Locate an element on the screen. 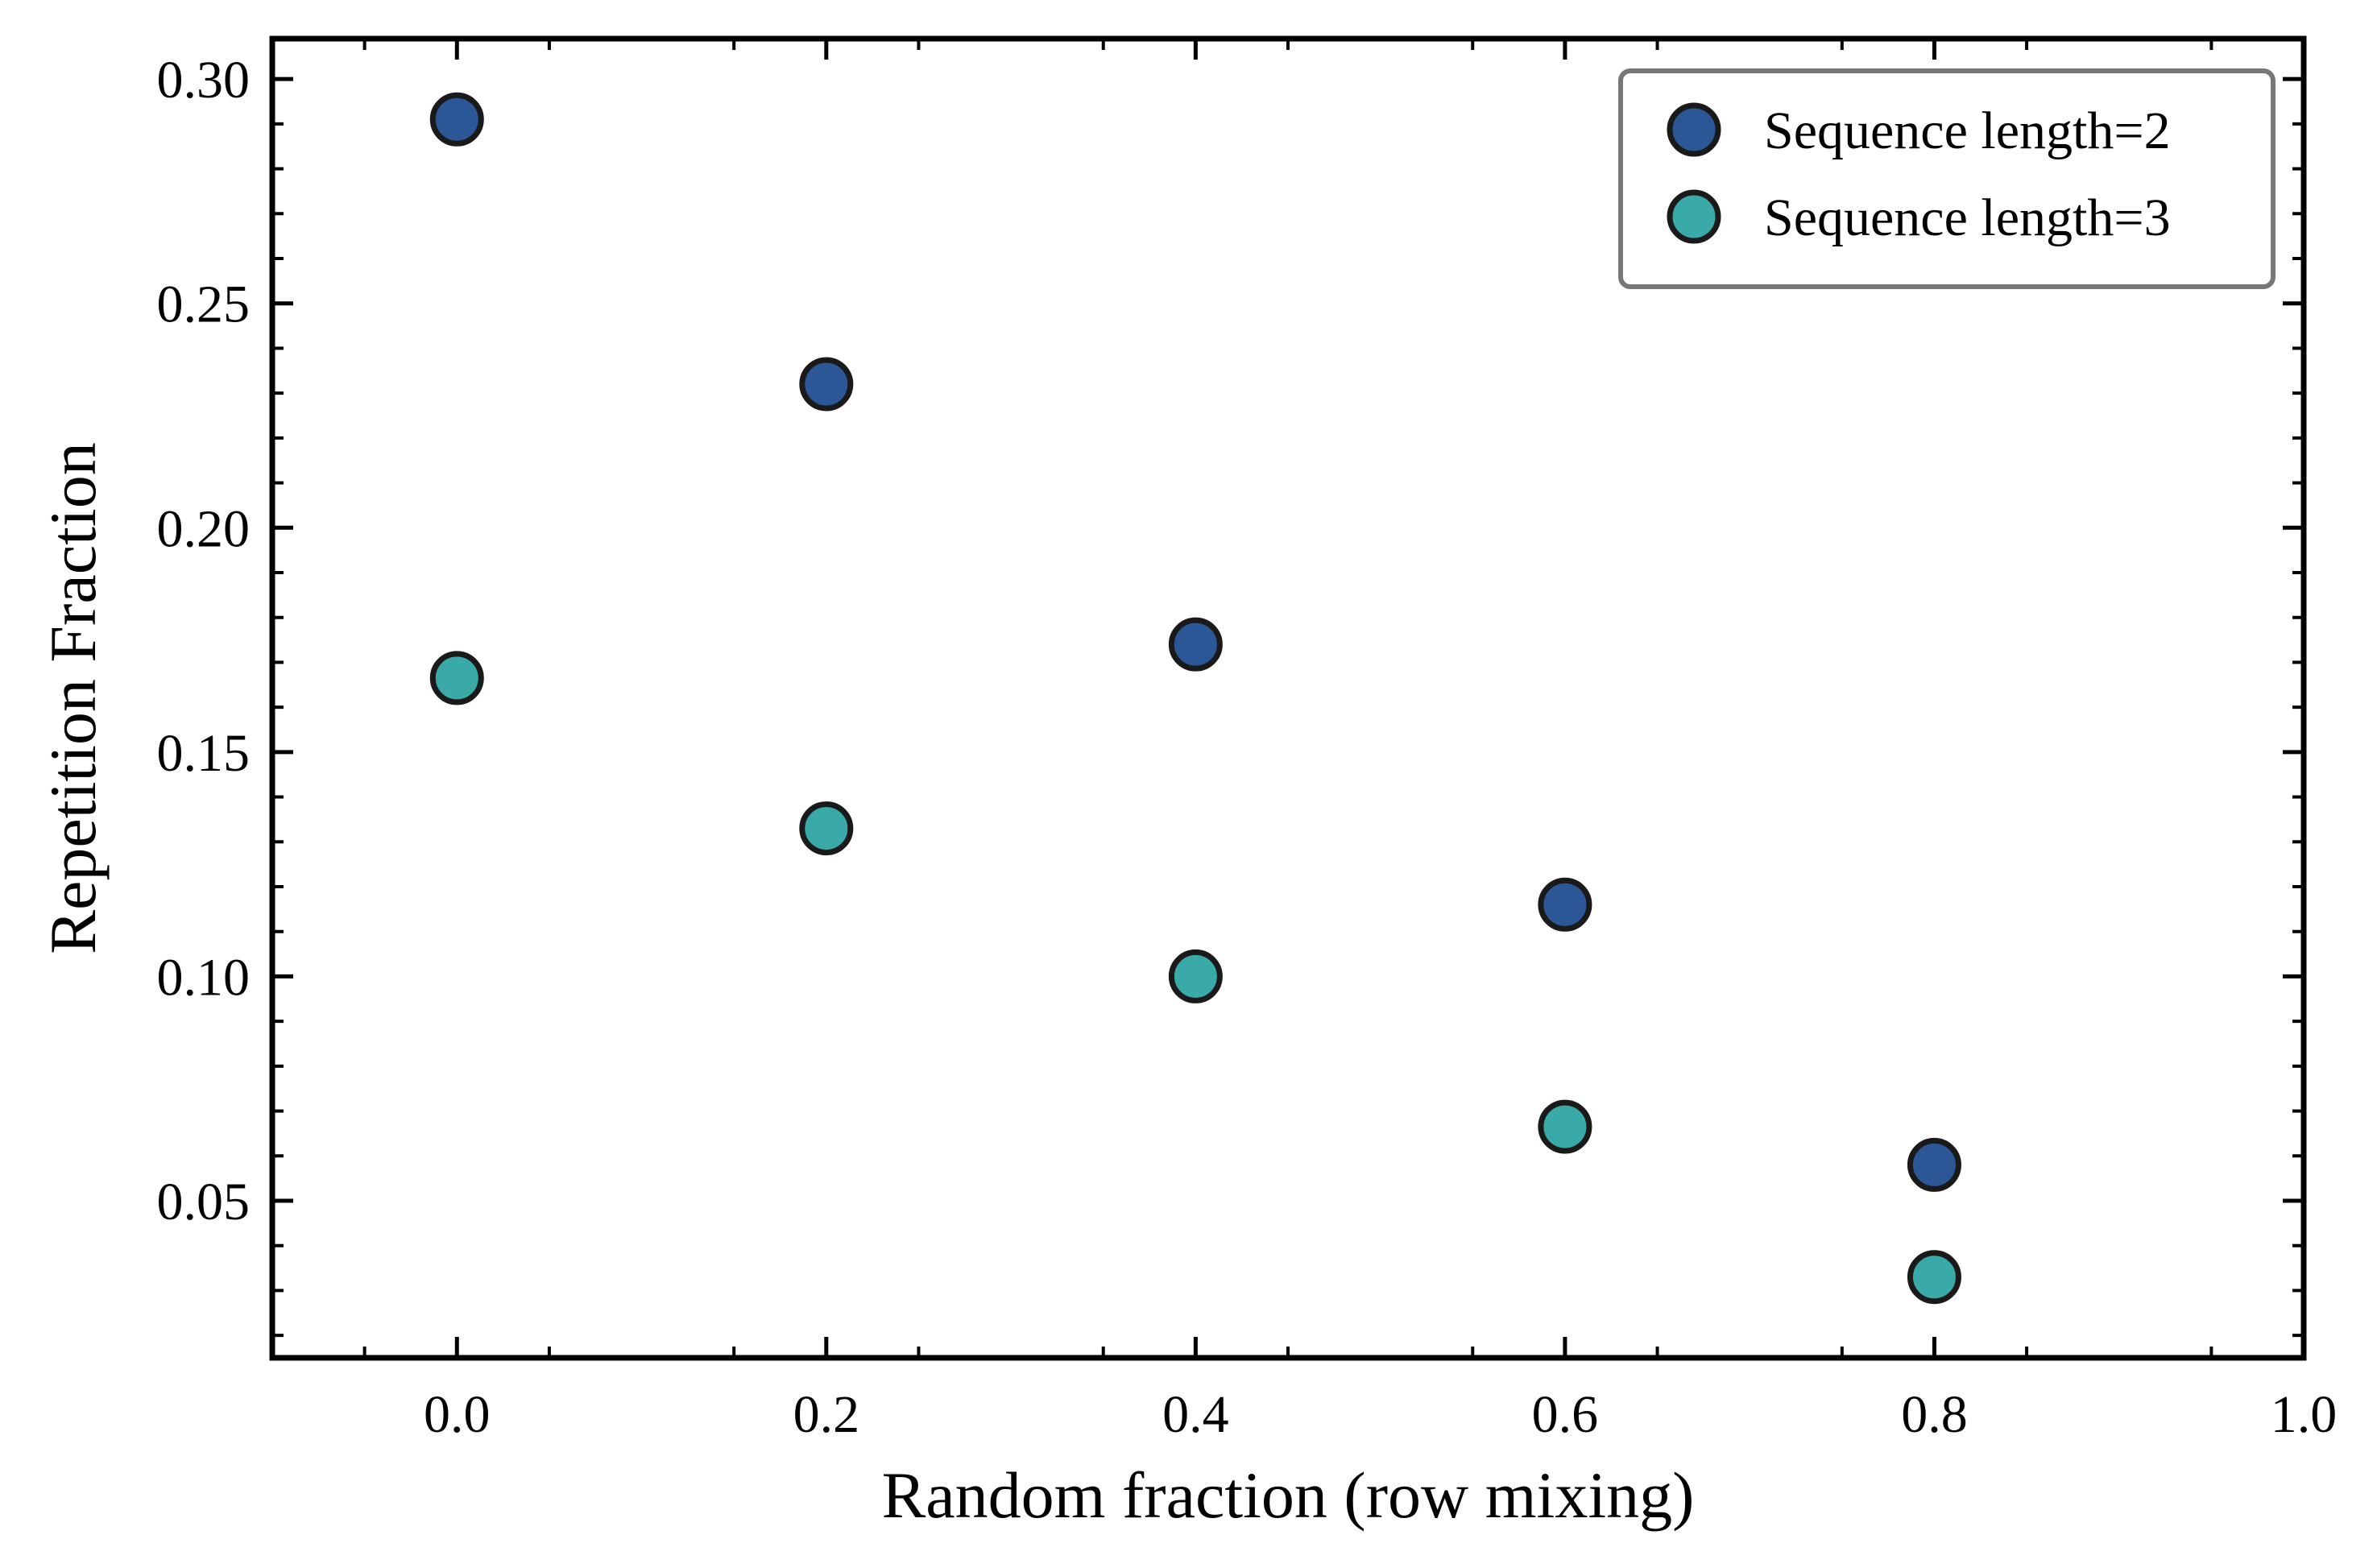 Image resolution: width=2377 pixels, height=1568 pixels. legend: Sequence length=2 Sequence length=3 is located at coordinates (1947, 179).